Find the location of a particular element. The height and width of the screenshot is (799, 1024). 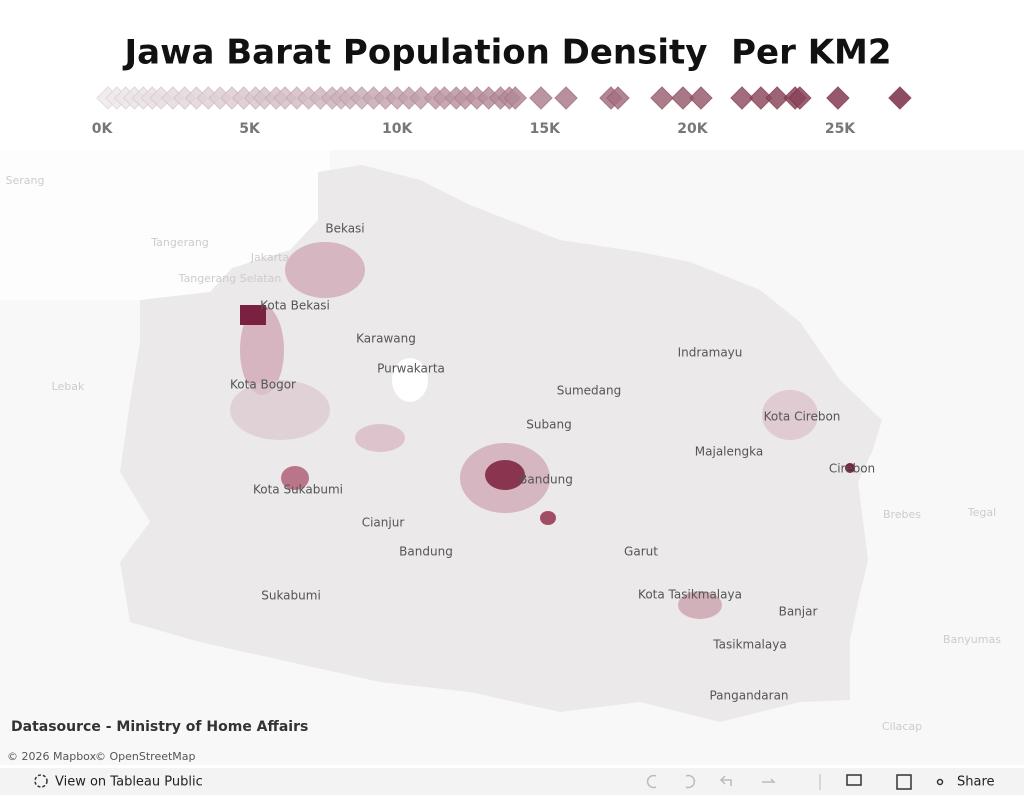

map-label: Kota Cirebon is located at coordinates (802, 417).